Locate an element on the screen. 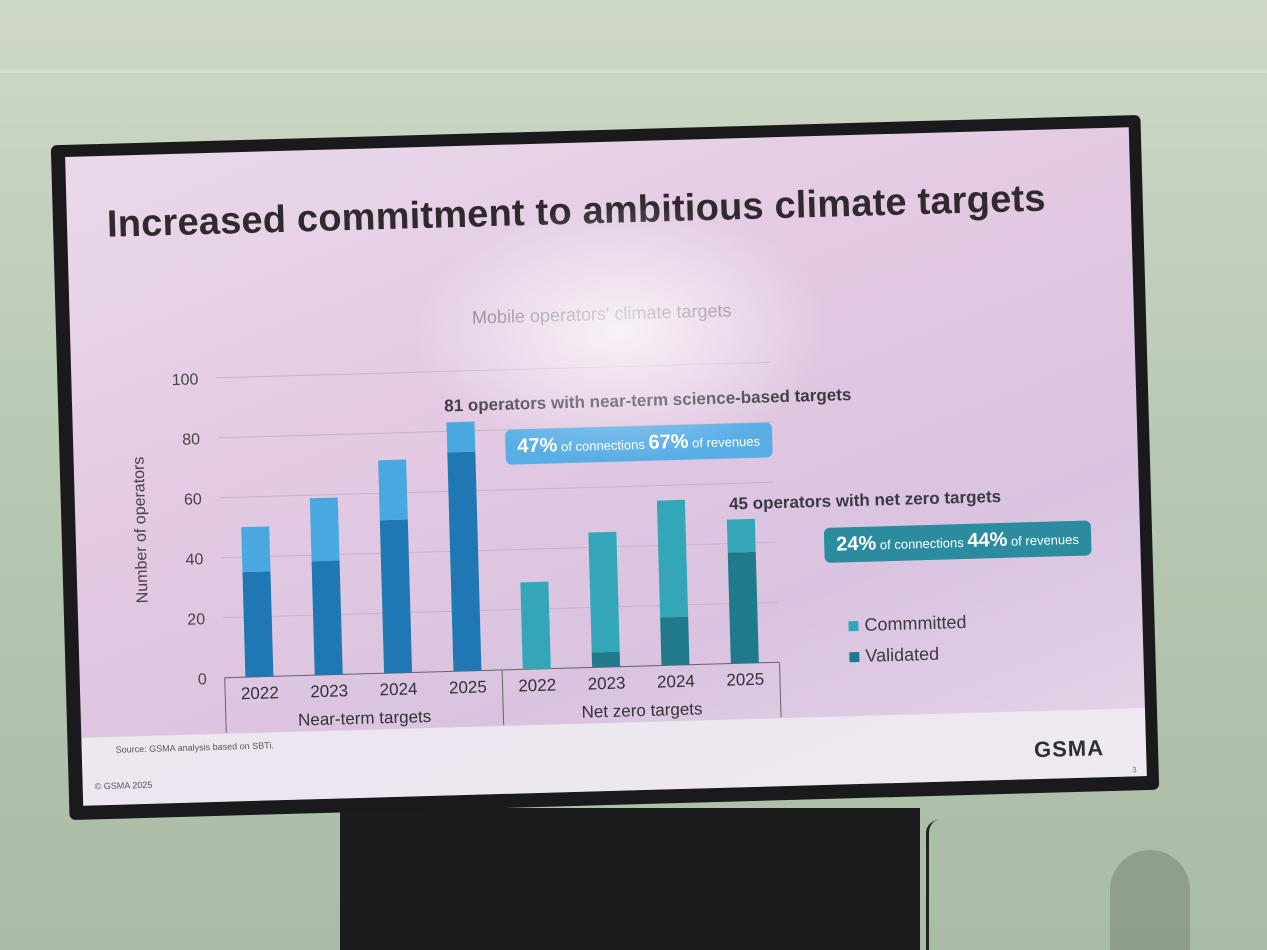 The image size is (1267, 950). chart-legend: Commmitted Validated is located at coordinates (908, 644).